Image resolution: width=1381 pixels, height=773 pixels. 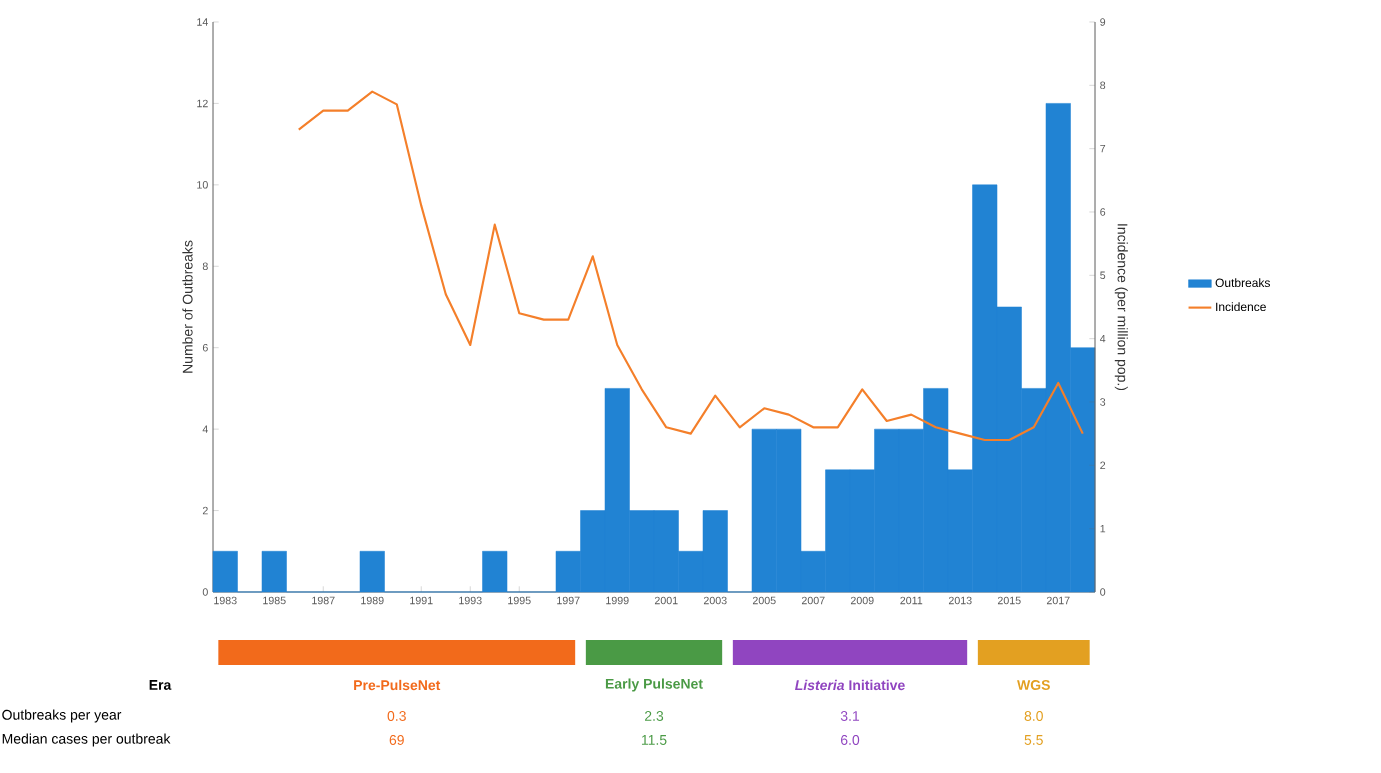 What do you see at coordinates (654, 685) in the screenshot?
I see `text: Early PulseNet` at bounding box center [654, 685].